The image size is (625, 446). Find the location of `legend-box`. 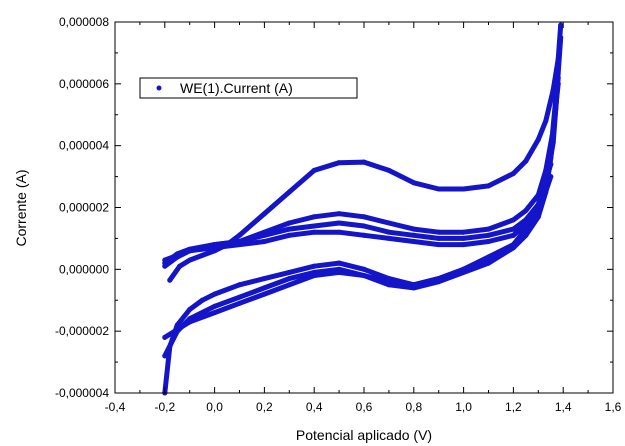

legend-box is located at coordinates (248, 88).